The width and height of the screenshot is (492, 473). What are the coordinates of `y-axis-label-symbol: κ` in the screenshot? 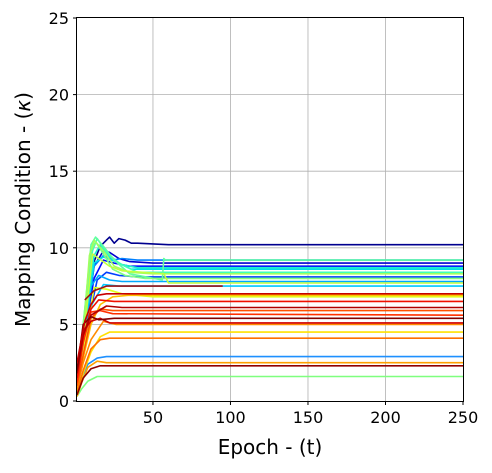 It's located at (23, 106).